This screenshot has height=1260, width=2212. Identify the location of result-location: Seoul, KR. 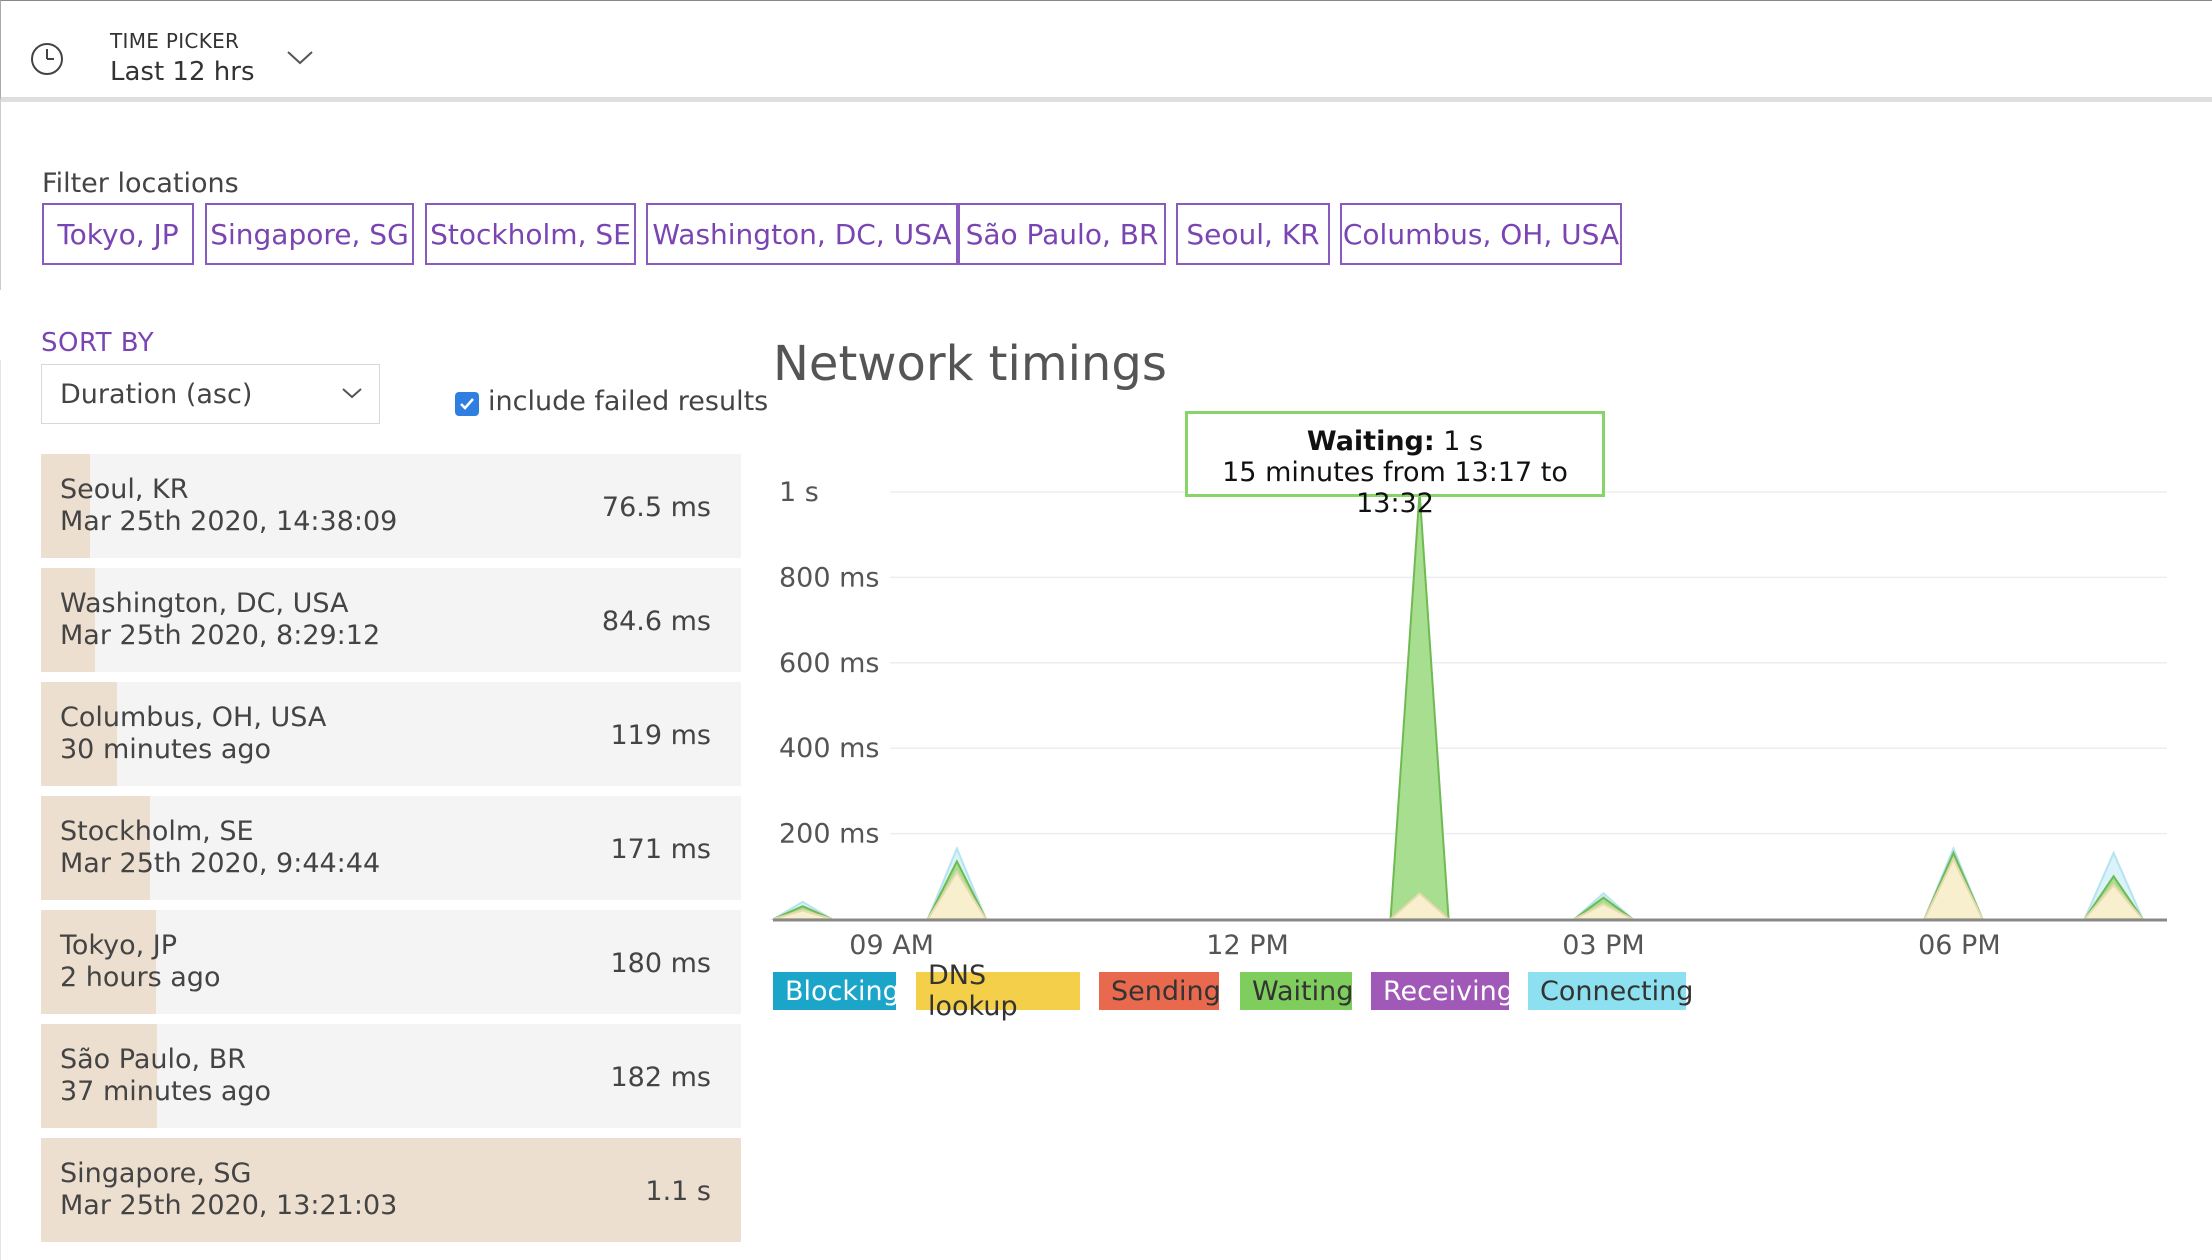
(124, 489).